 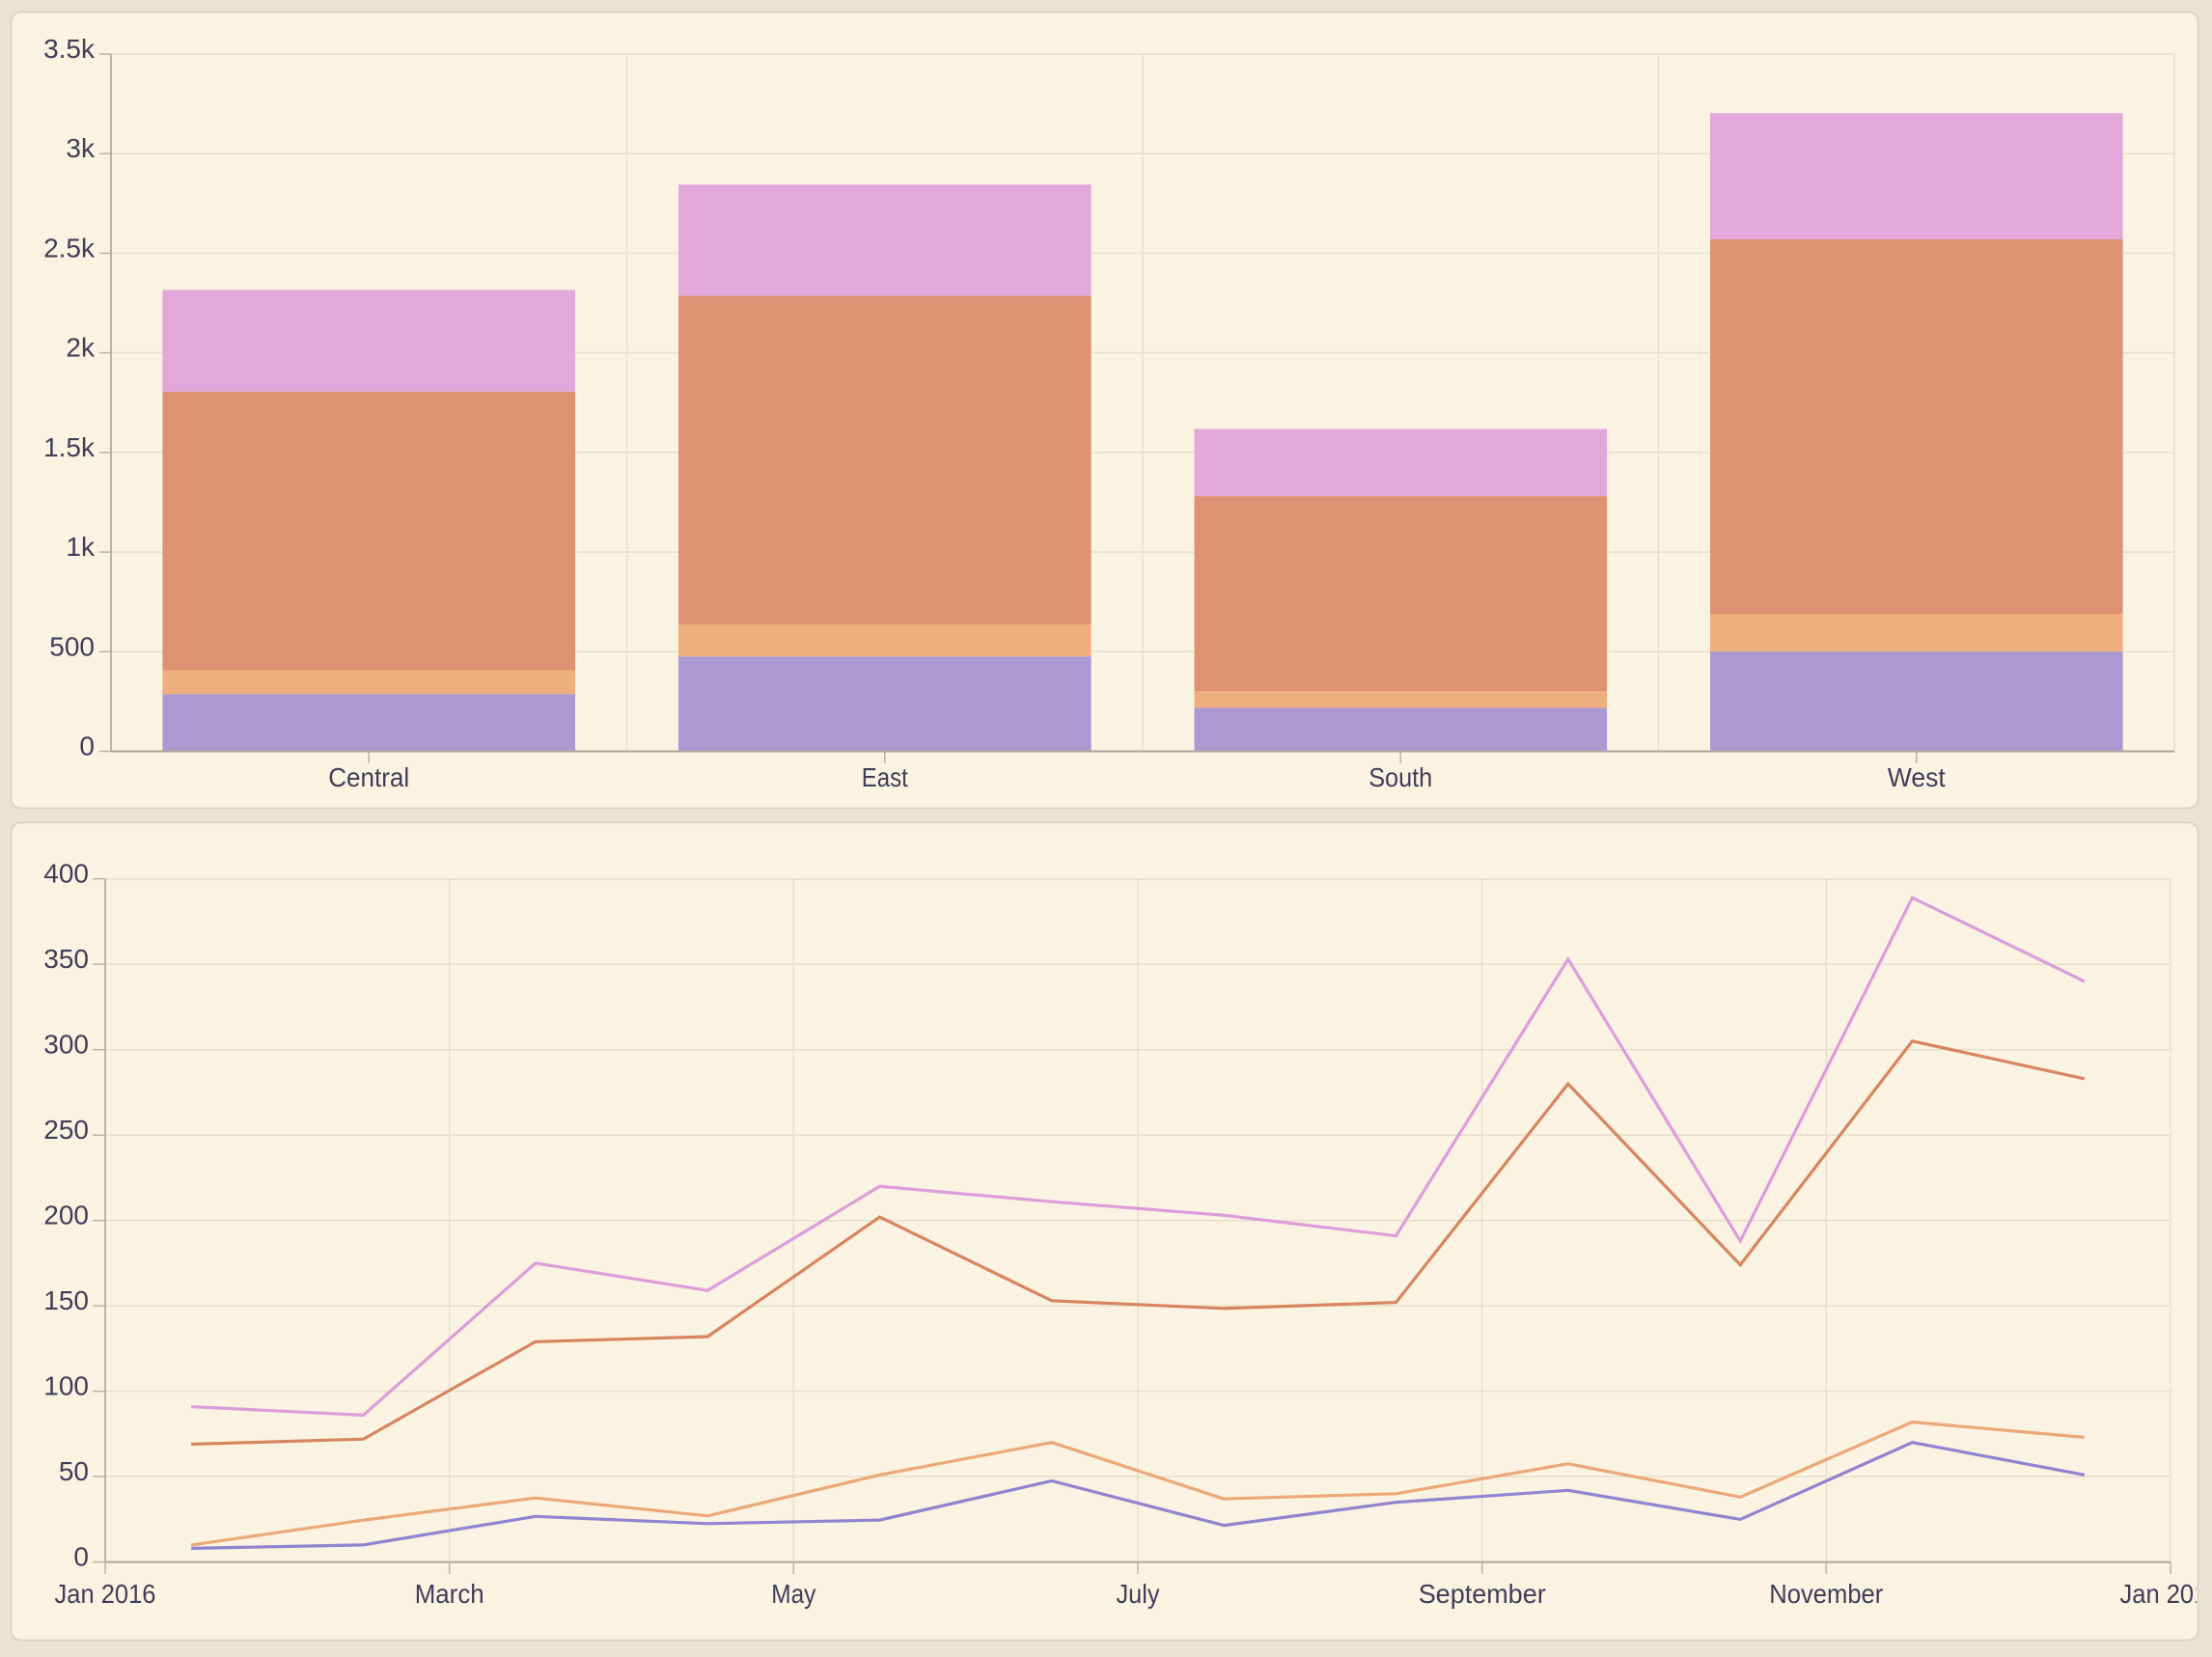 I want to click on svg-text: West, so click(x=1917, y=777).